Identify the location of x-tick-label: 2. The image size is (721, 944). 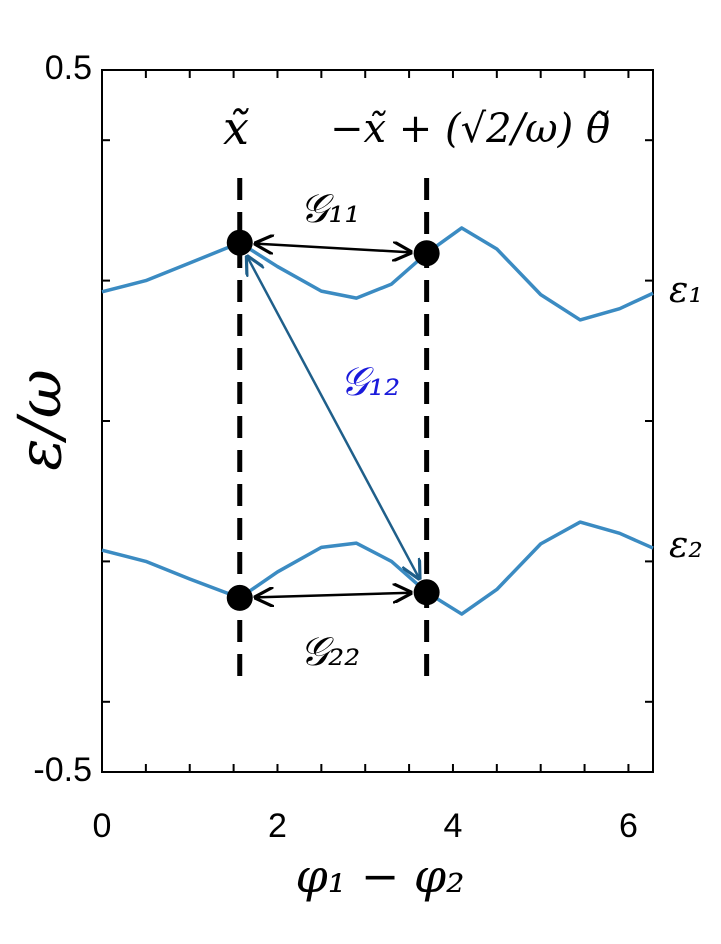
(277, 826).